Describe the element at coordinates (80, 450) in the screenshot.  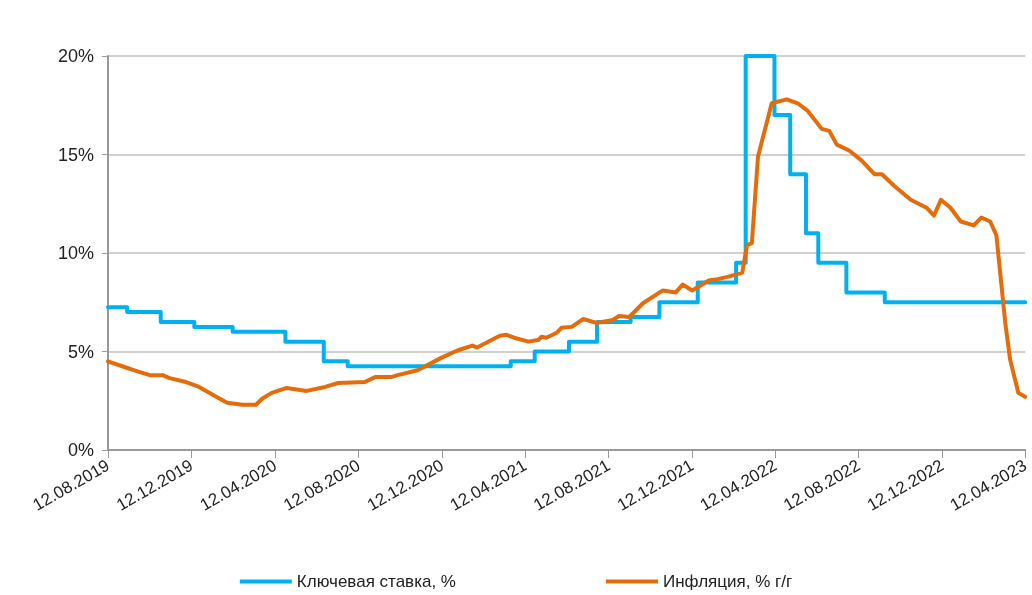
I see `y-tick-label: 0%` at that location.